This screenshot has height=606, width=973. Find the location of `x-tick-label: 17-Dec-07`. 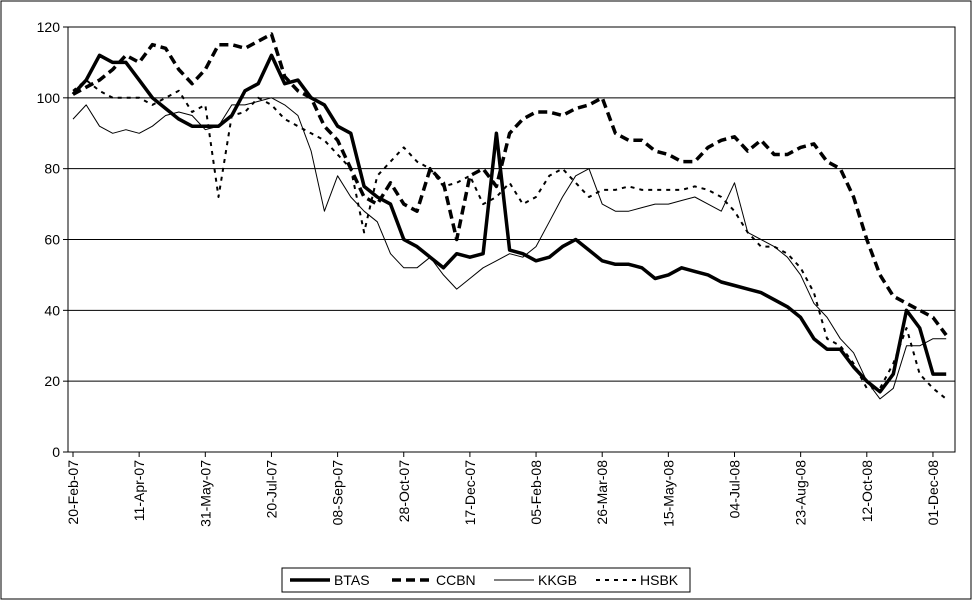

x-tick-label: 17-Dec-07 is located at coordinates (470, 493).